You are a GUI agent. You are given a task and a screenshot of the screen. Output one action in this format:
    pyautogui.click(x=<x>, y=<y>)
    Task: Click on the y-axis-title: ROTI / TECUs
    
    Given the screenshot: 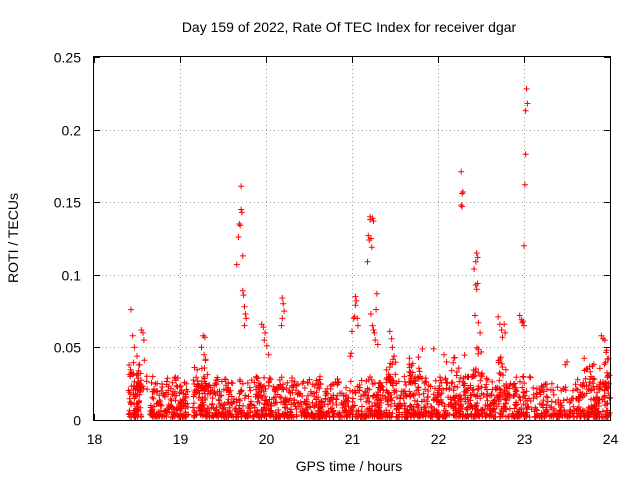 What is the action you would take?
    pyautogui.click(x=13, y=238)
    